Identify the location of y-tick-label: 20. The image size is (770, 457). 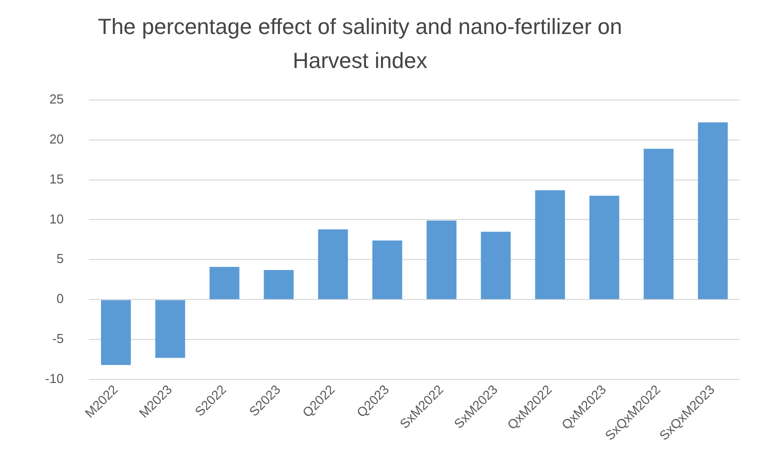
(56, 138).